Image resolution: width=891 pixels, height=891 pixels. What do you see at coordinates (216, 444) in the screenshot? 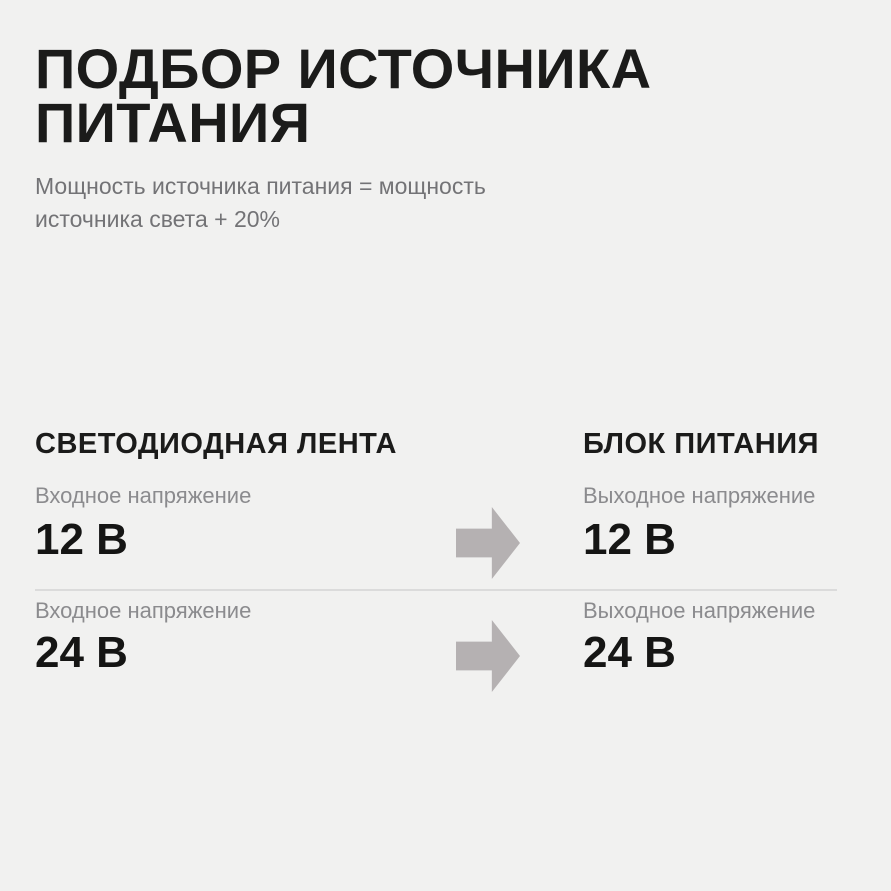
I see `column-header-led-strip: СВЕТОДИОДНАЯ ЛЕНТА` at bounding box center [216, 444].